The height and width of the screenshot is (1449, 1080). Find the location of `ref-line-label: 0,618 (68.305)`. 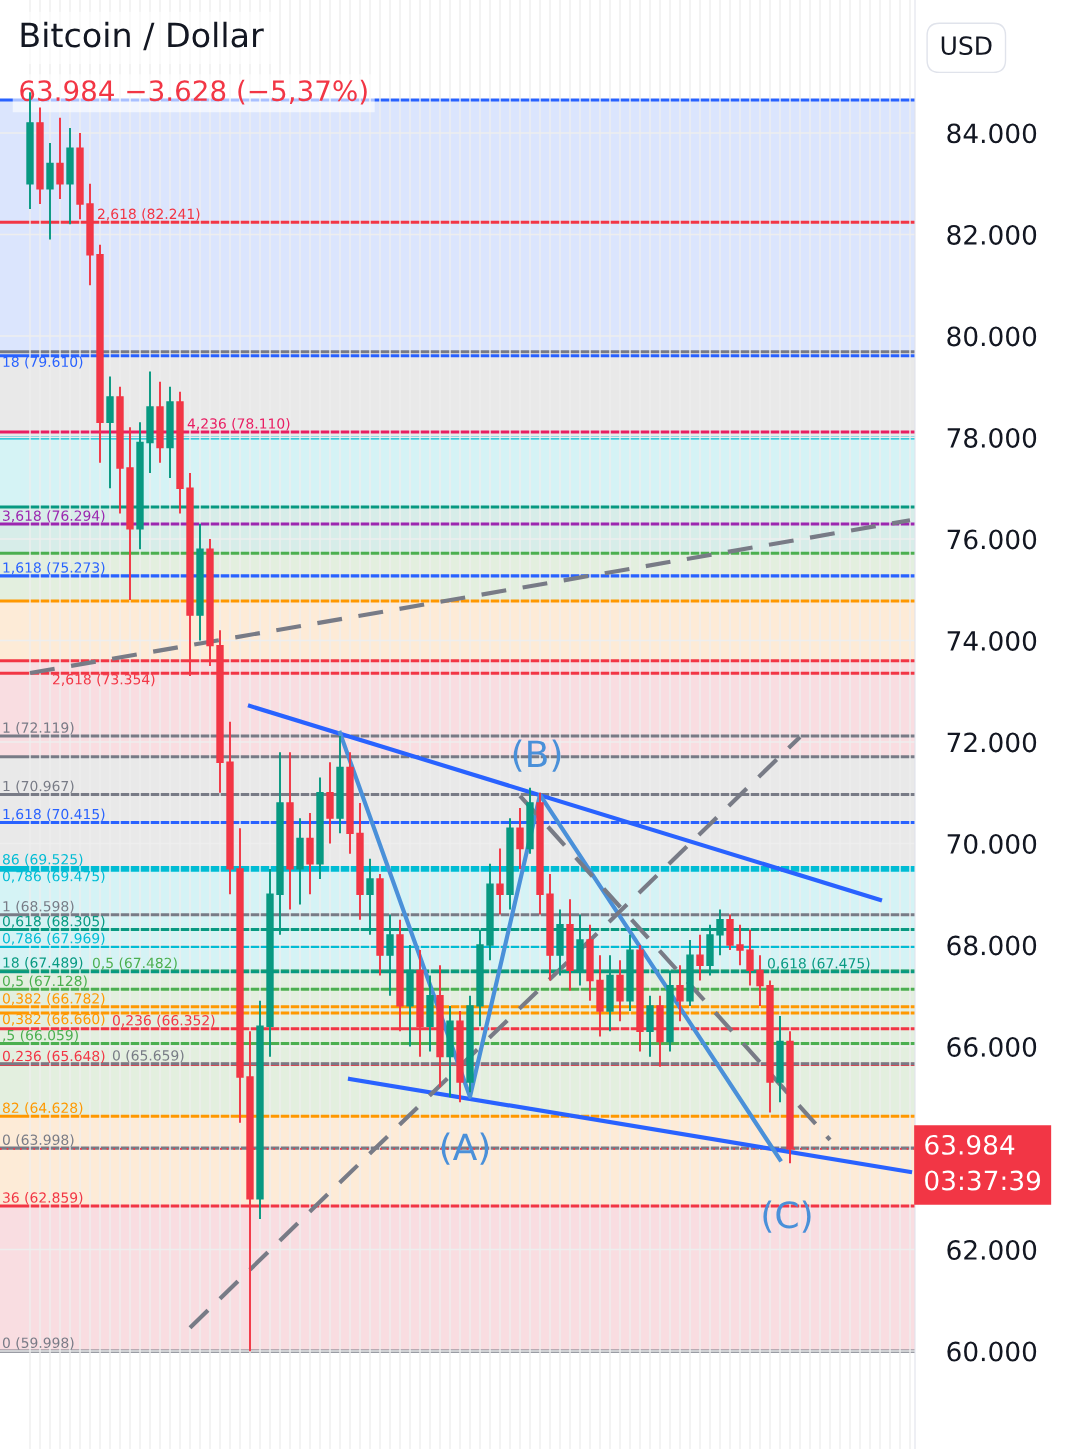

ref-line-label: 0,618 (68.305) is located at coordinates (53, 922).